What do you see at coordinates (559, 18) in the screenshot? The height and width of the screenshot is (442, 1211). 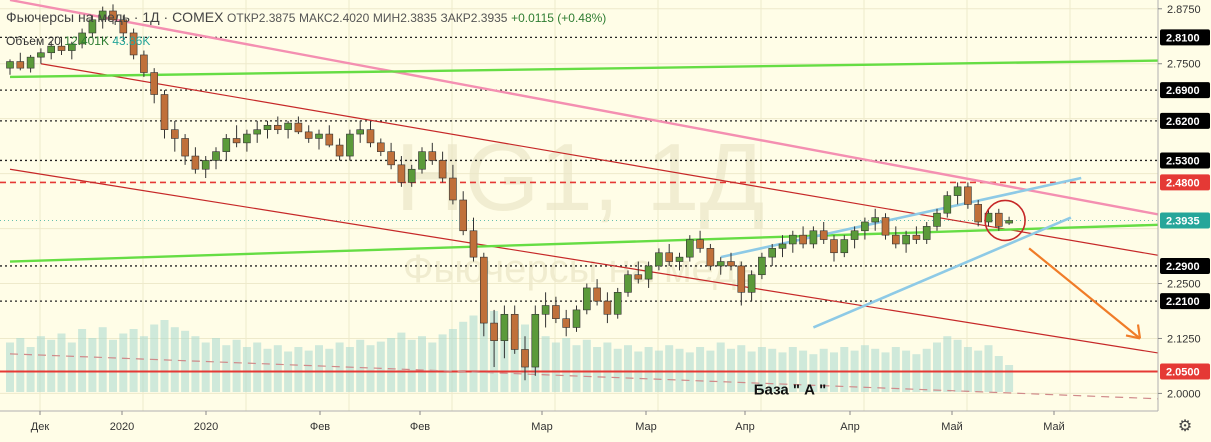 I see `change-value: +0.0115 (+0.48%)` at bounding box center [559, 18].